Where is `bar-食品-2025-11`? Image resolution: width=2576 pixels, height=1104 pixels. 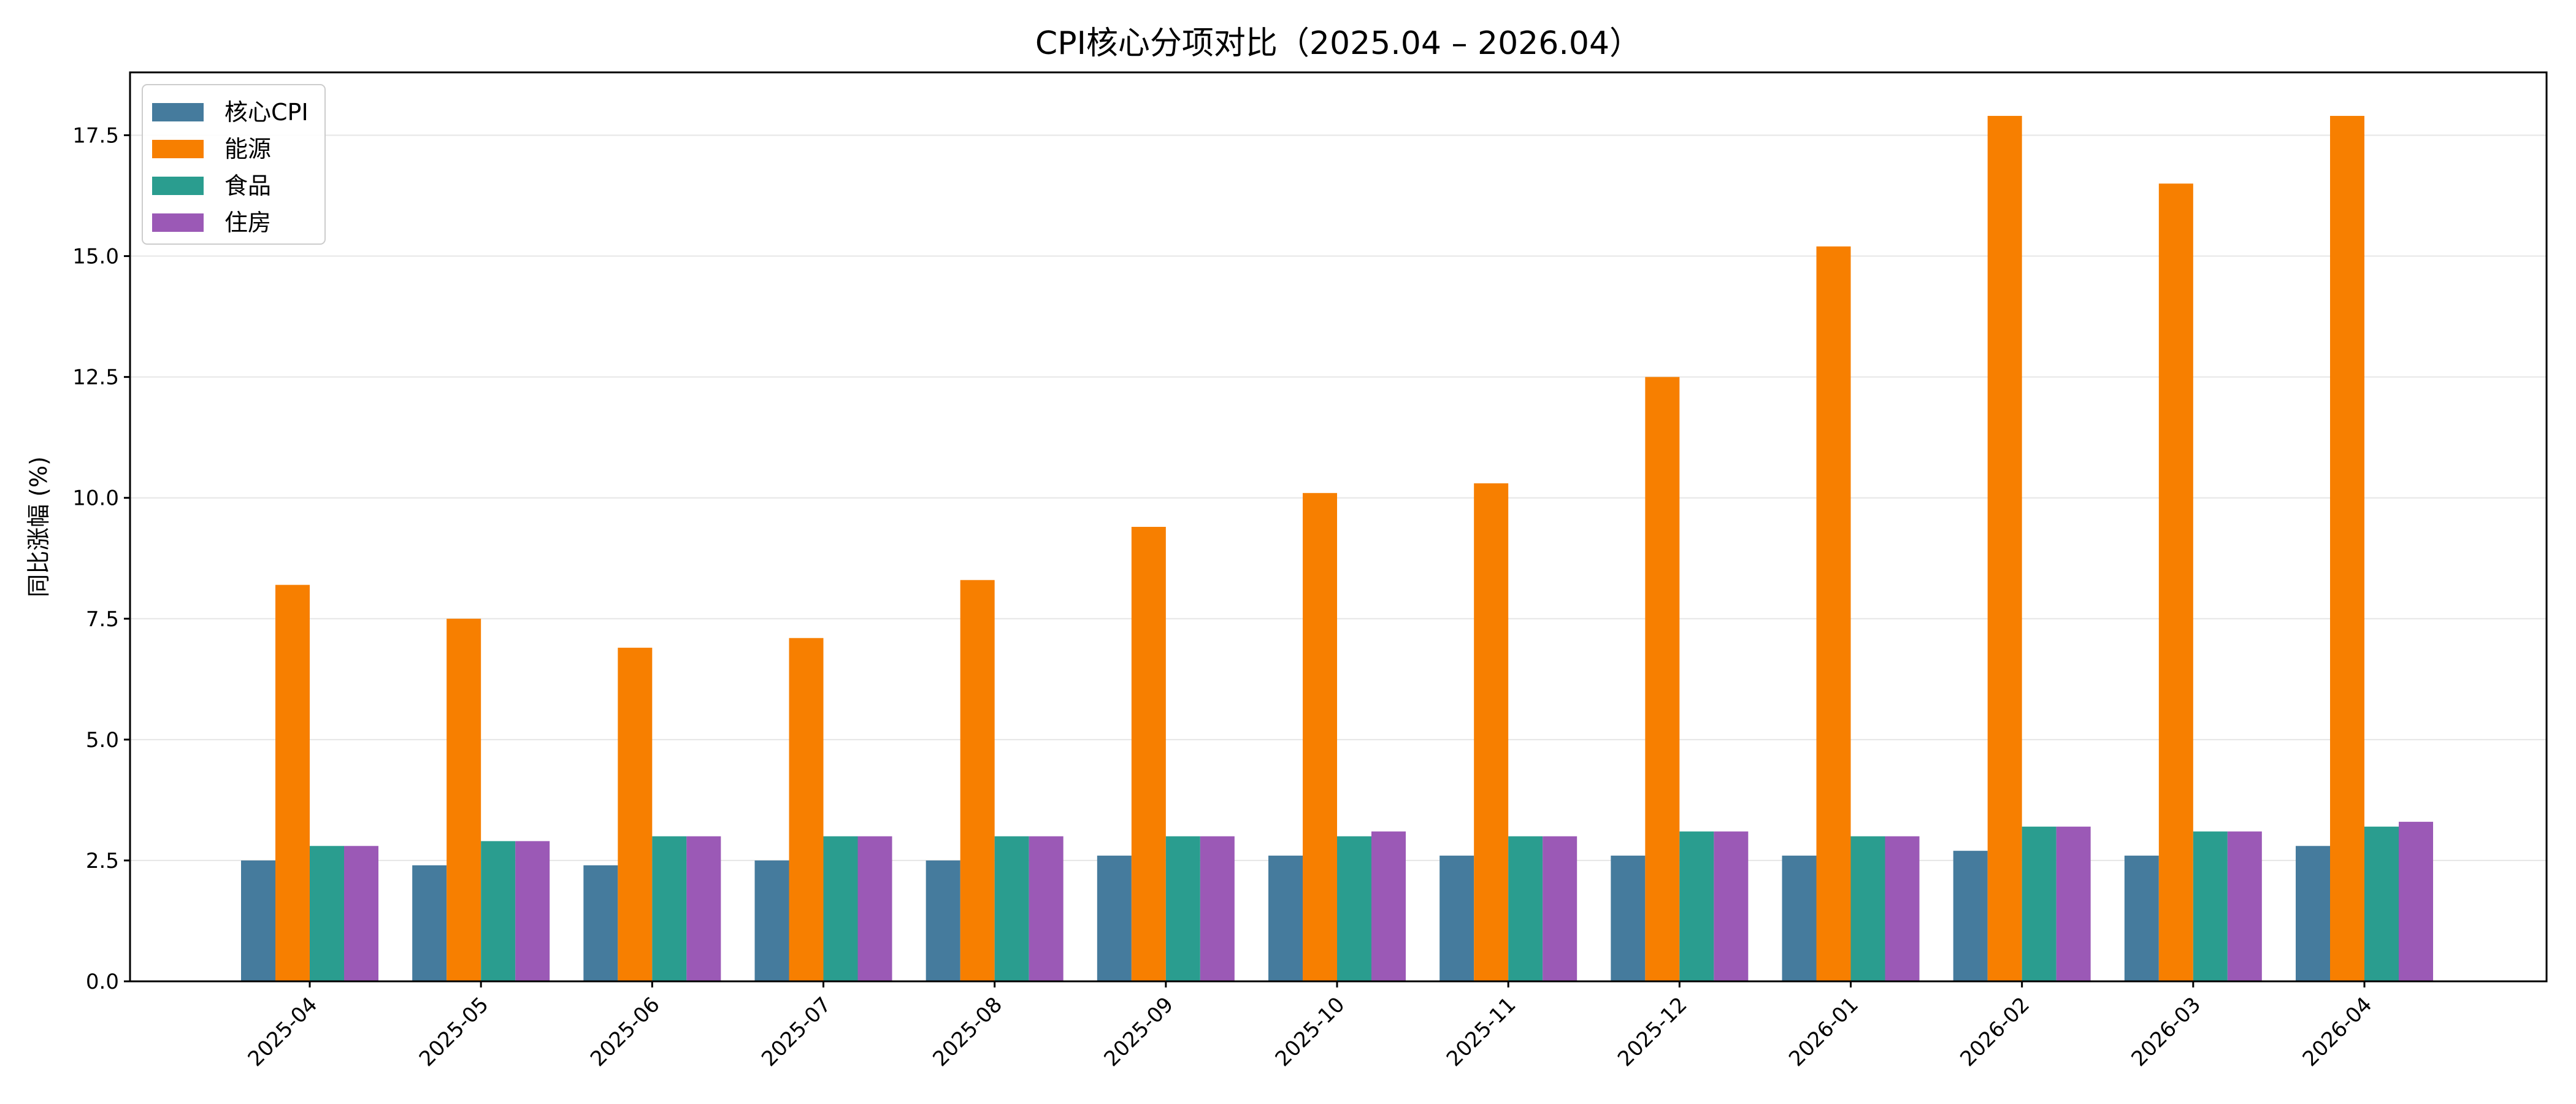 bar-食品-2025-11 is located at coordinates (1525, 908).